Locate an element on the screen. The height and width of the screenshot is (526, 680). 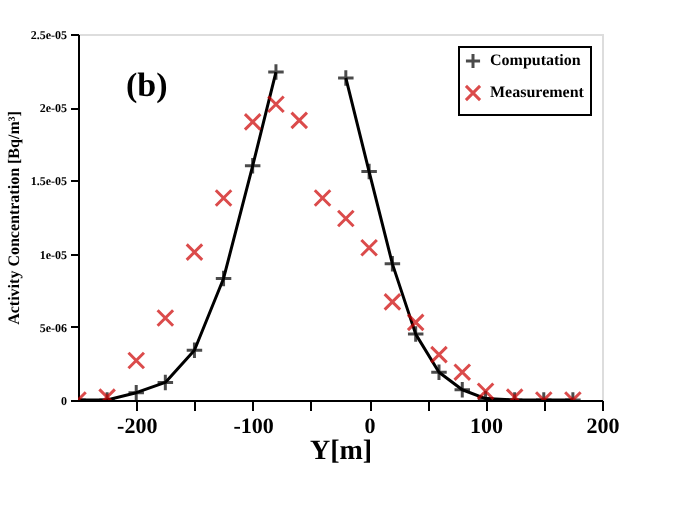
annotation: (b) is located at coordinates (147, 85).